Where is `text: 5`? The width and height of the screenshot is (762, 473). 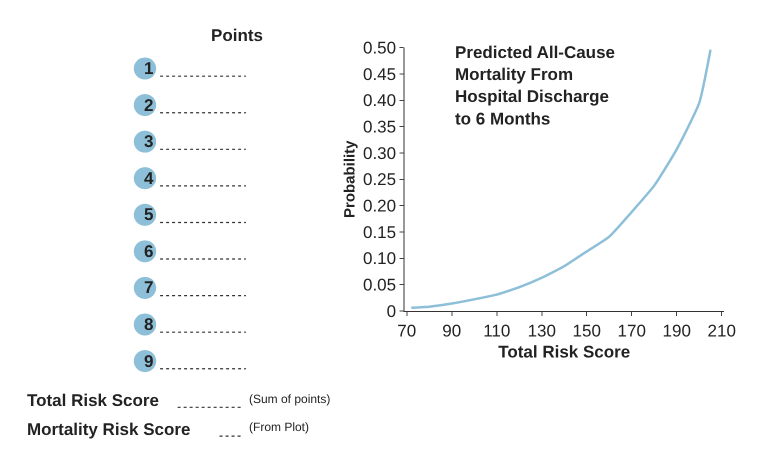
text: 5 is located at coordinates (149, 214).